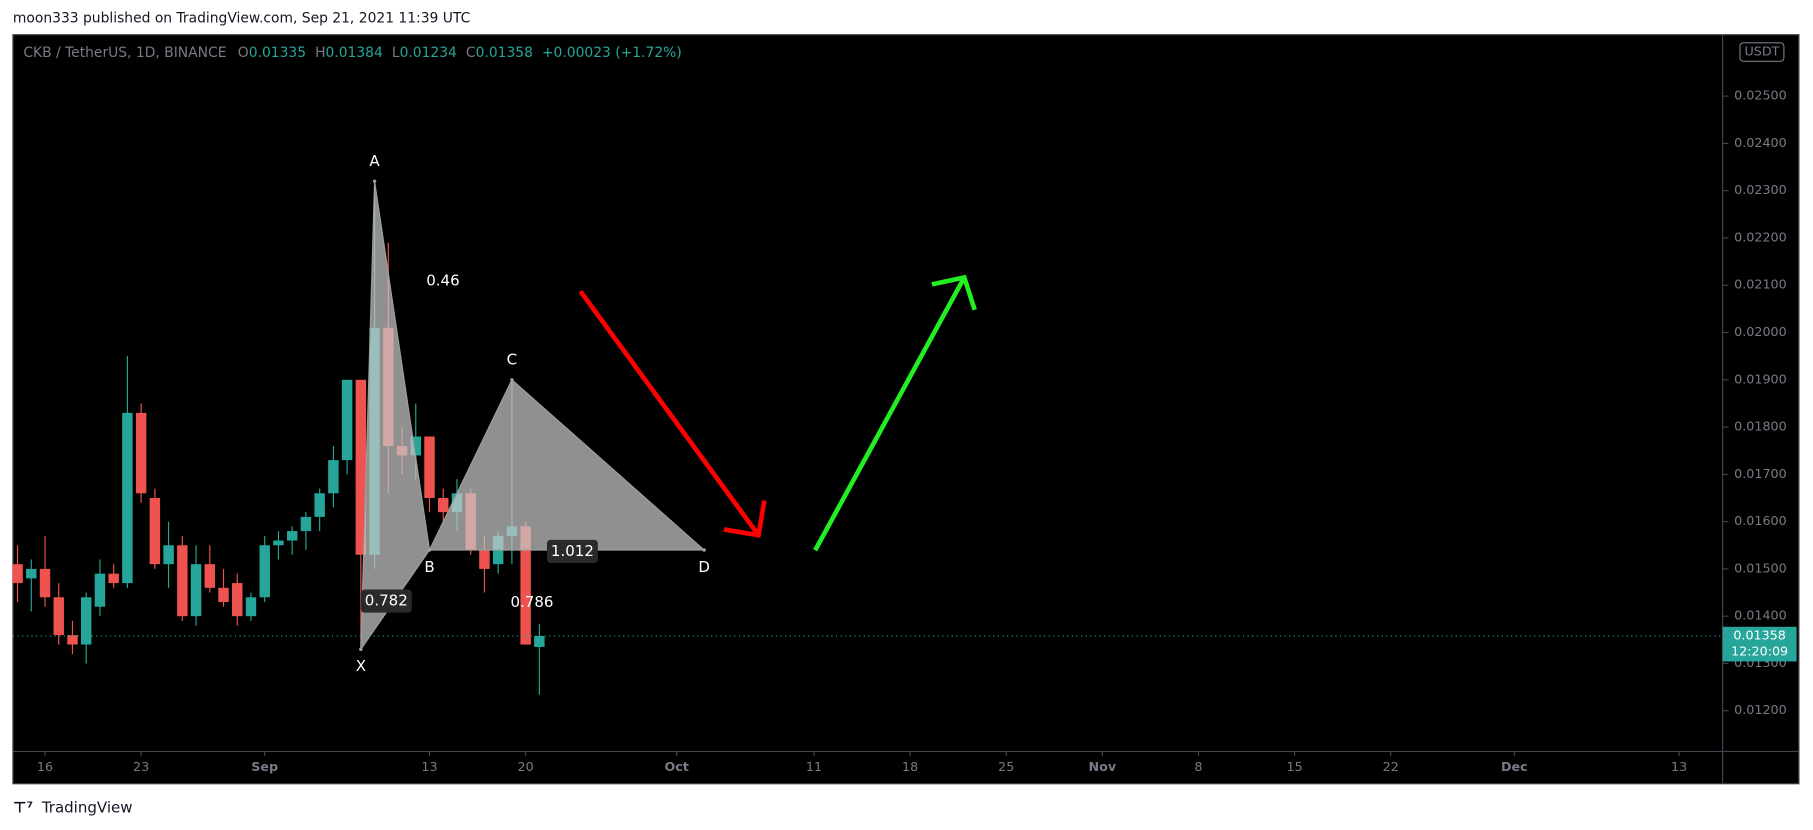  What do you see at coordinates (1103, 766) in the screenshot?
I see `x-tick-label: Nov` at bounding box center [1103, 766].